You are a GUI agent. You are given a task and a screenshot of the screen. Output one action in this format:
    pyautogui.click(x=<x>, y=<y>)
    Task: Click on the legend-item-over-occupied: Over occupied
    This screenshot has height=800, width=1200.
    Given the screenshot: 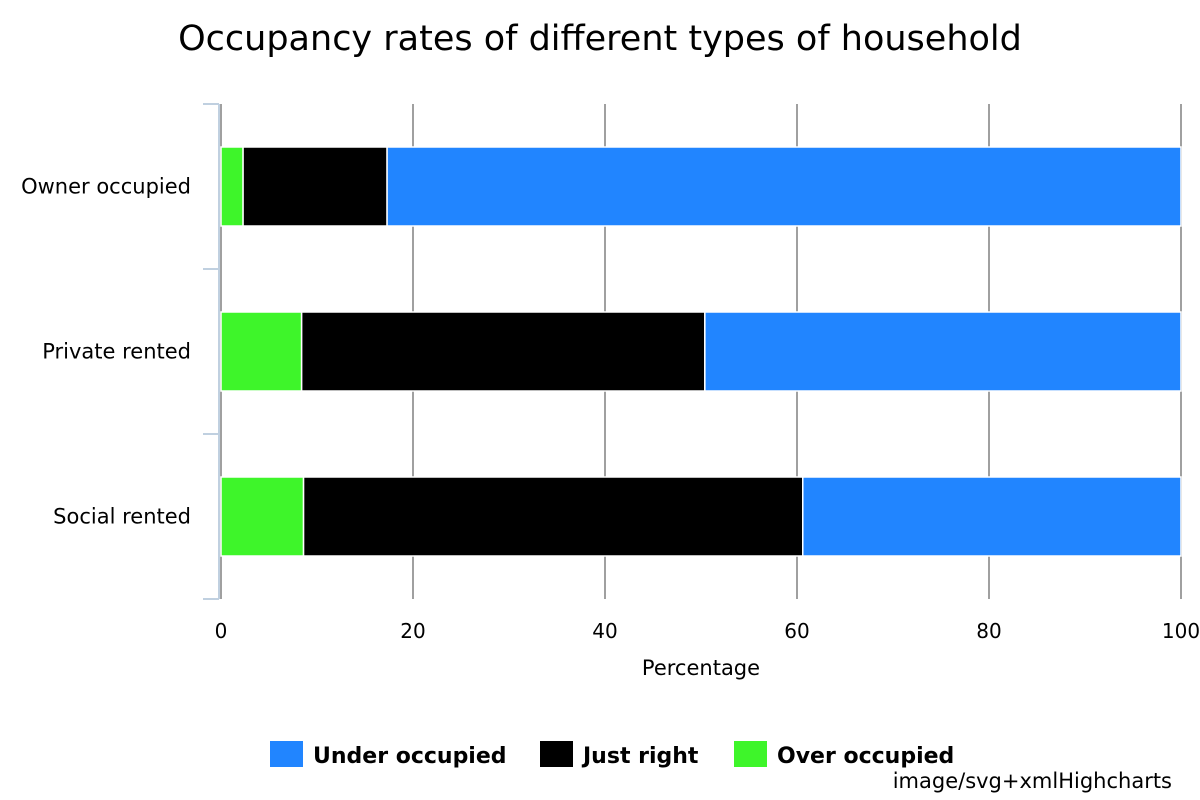 What is the action you would take?
    pyautogui.click(x=844, y=755)
    